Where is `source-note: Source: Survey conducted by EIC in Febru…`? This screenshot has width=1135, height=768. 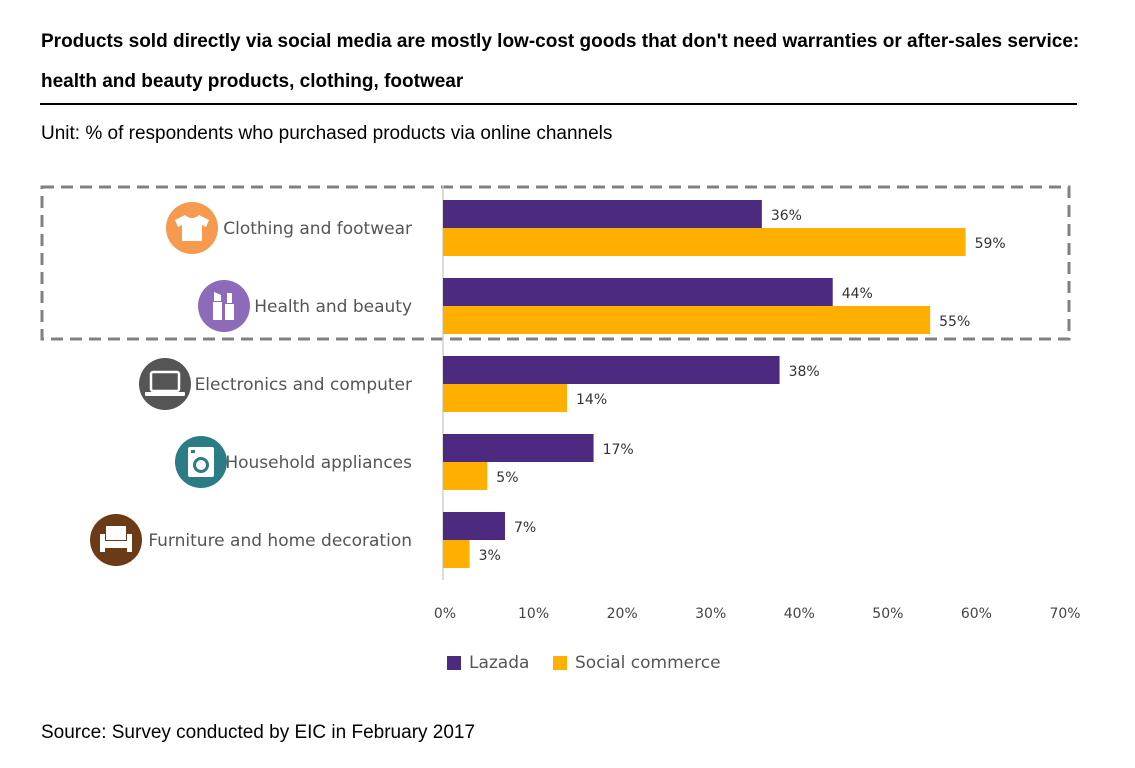 source-note: Source: Survey conducted by EIC in Febru… is located at coordinates (258, 732).